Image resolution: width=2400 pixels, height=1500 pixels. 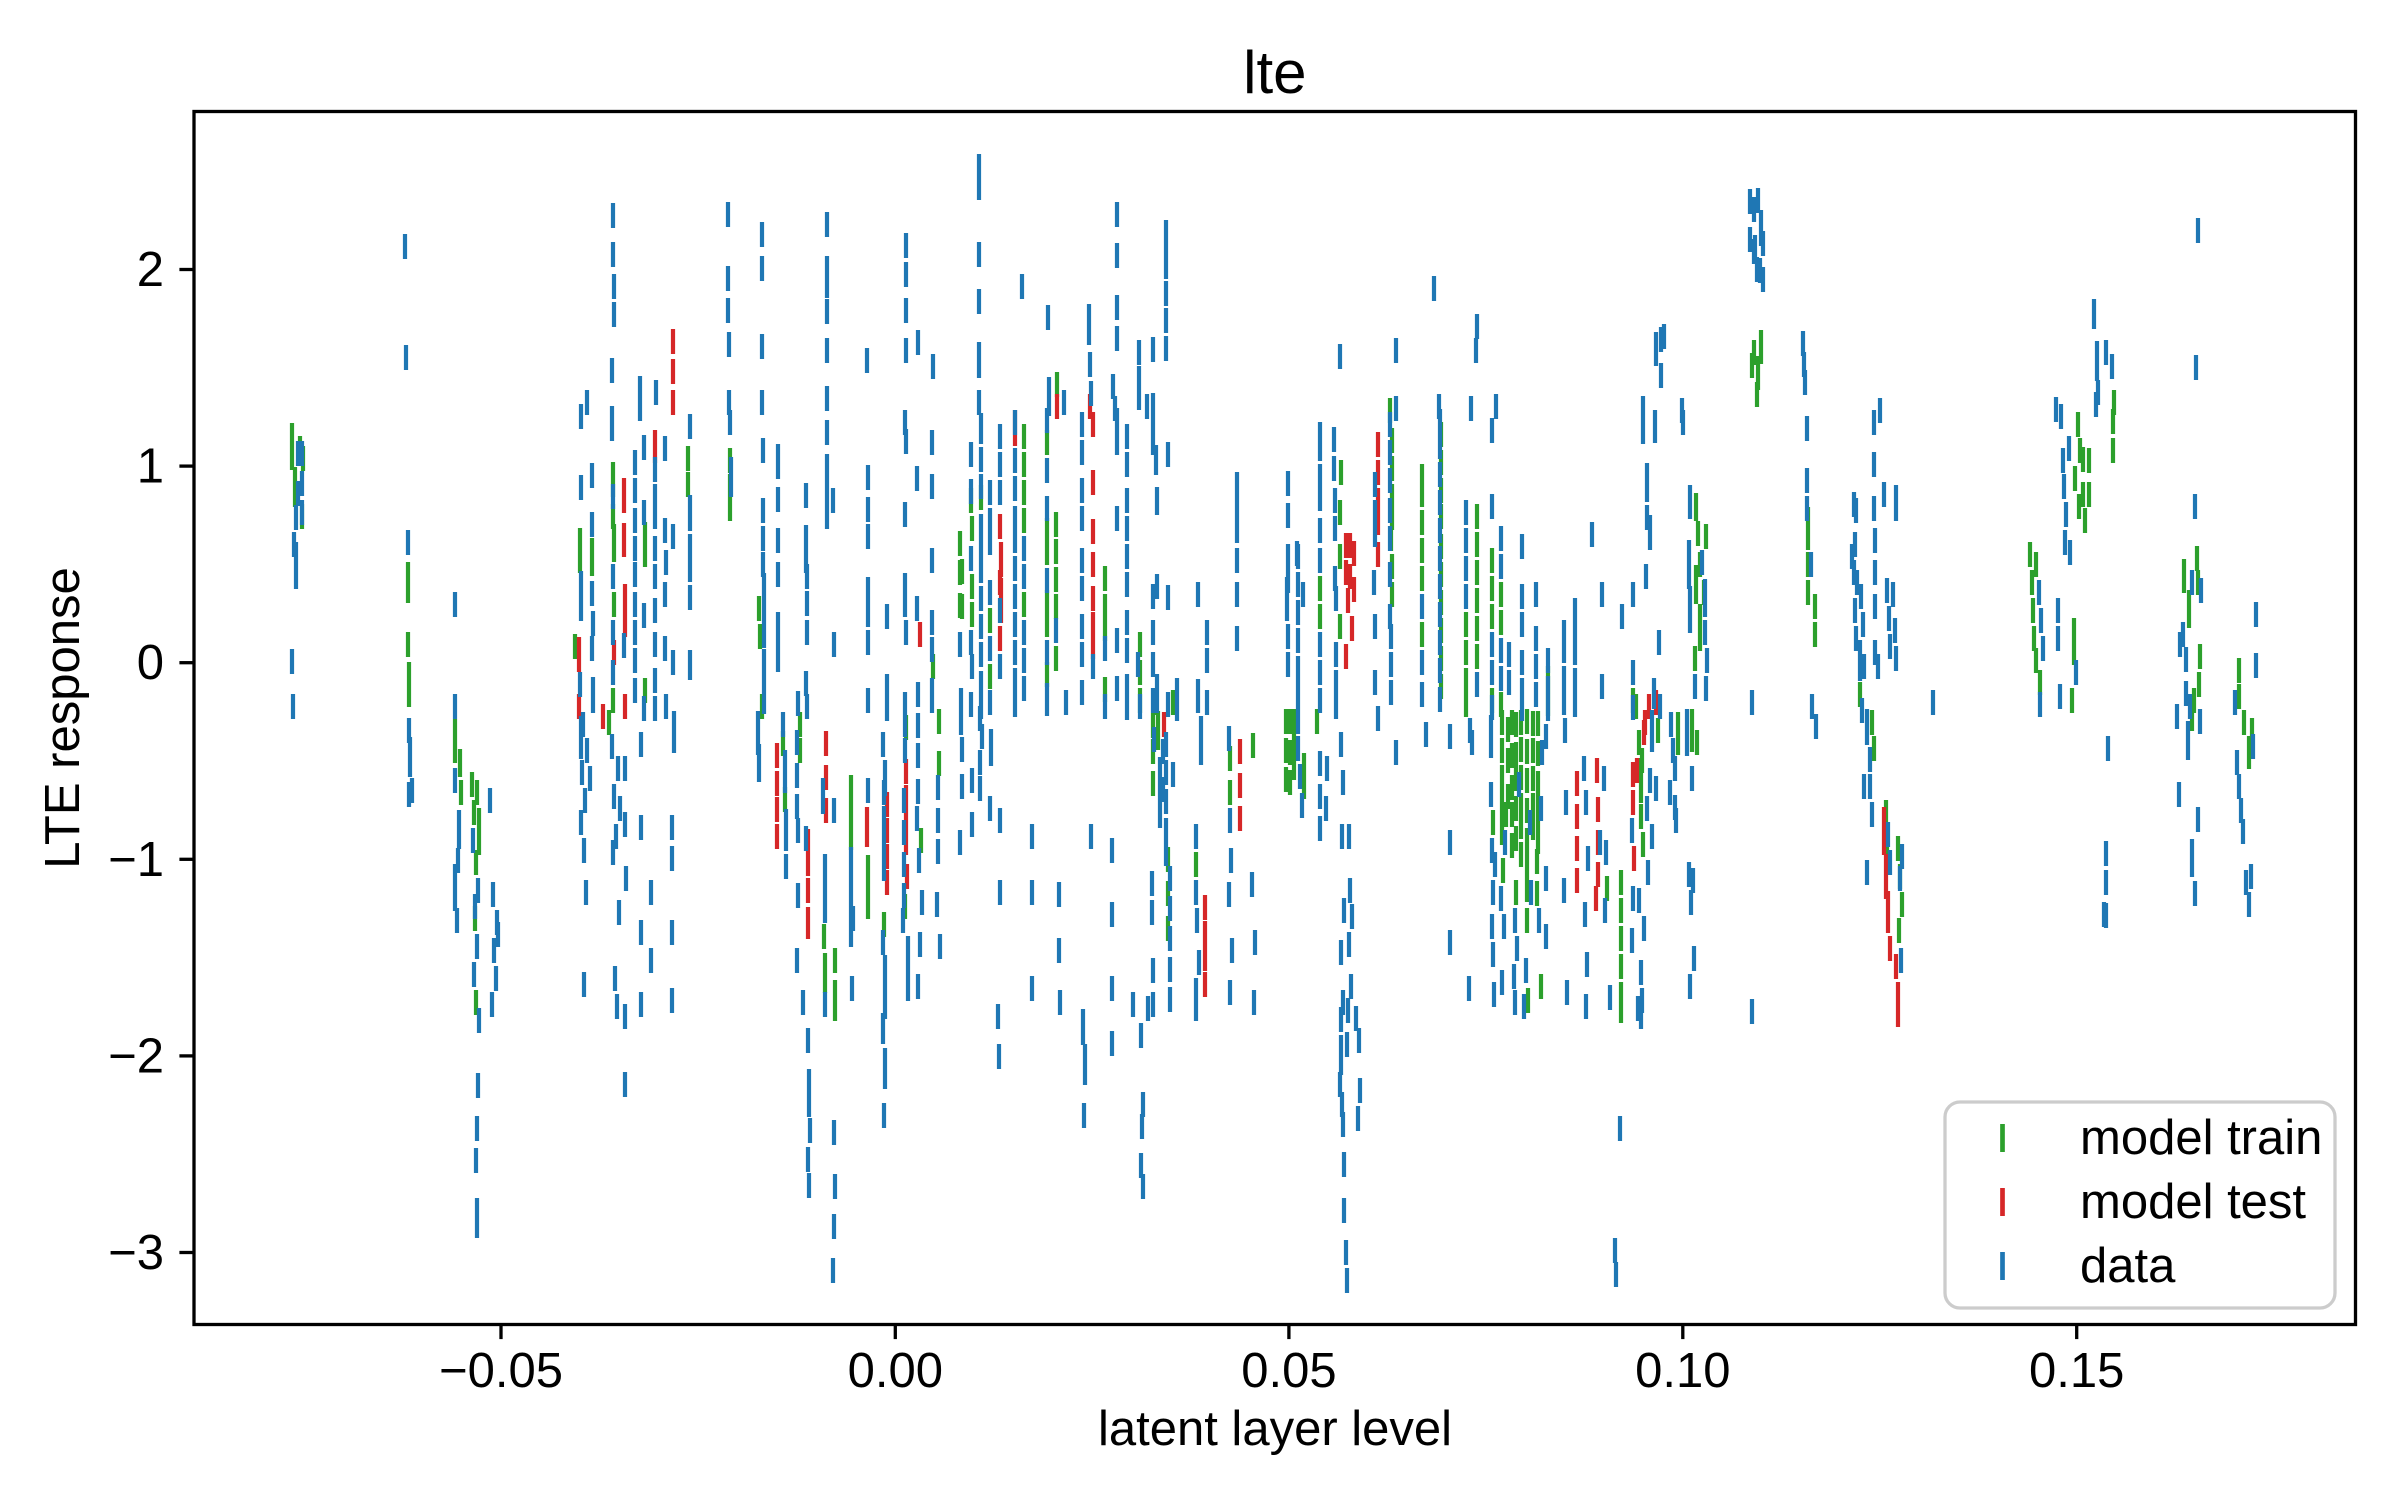 What do you see at coordinates (150, 467) in the screenshot?
I see `svg-text: 1` at bounding box center [150, 467].